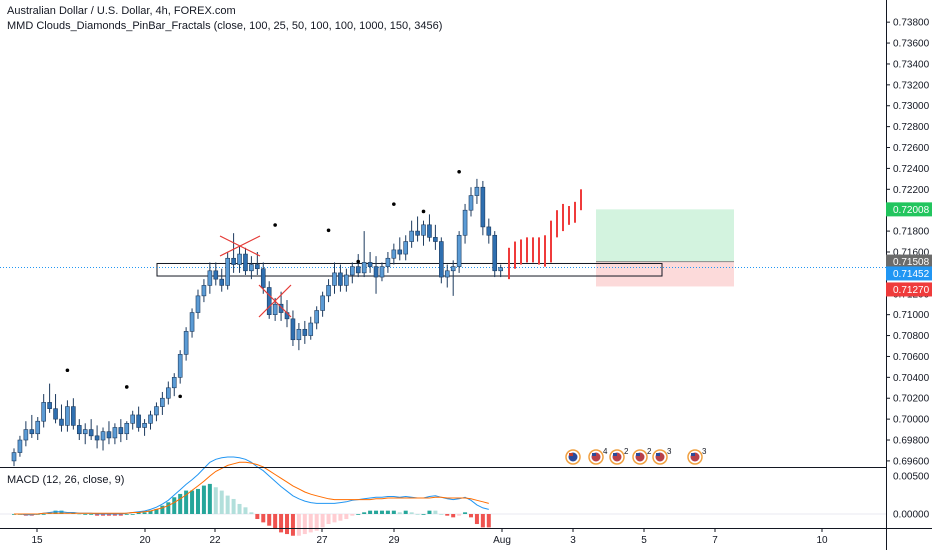 The height and width of the screenshot is (550, 932). I want to click on stop-zone, so click(665, 274).